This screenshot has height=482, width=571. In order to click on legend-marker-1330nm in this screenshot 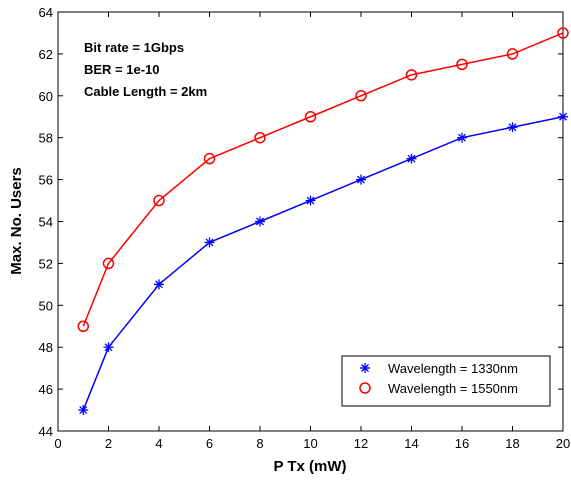, I will do `click(365, 368)`.